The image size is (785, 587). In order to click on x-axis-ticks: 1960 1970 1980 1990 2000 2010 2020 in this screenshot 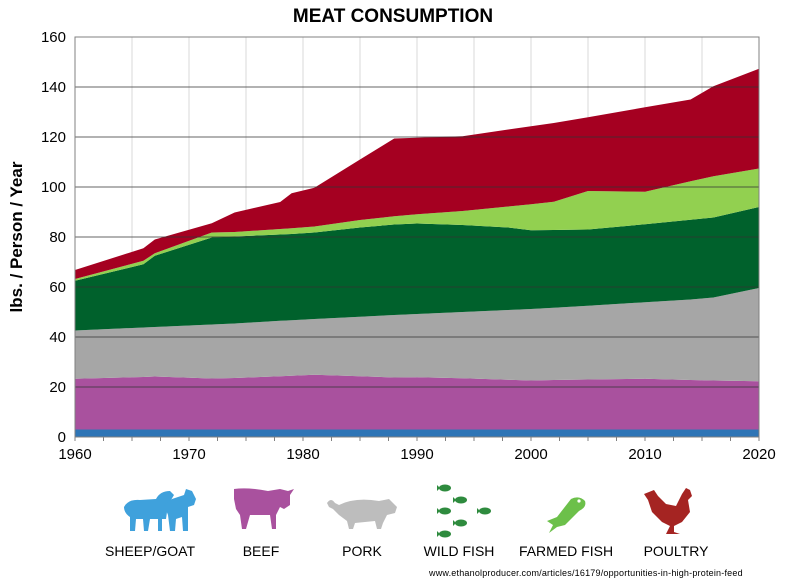, I will do `click(417, 450)`.